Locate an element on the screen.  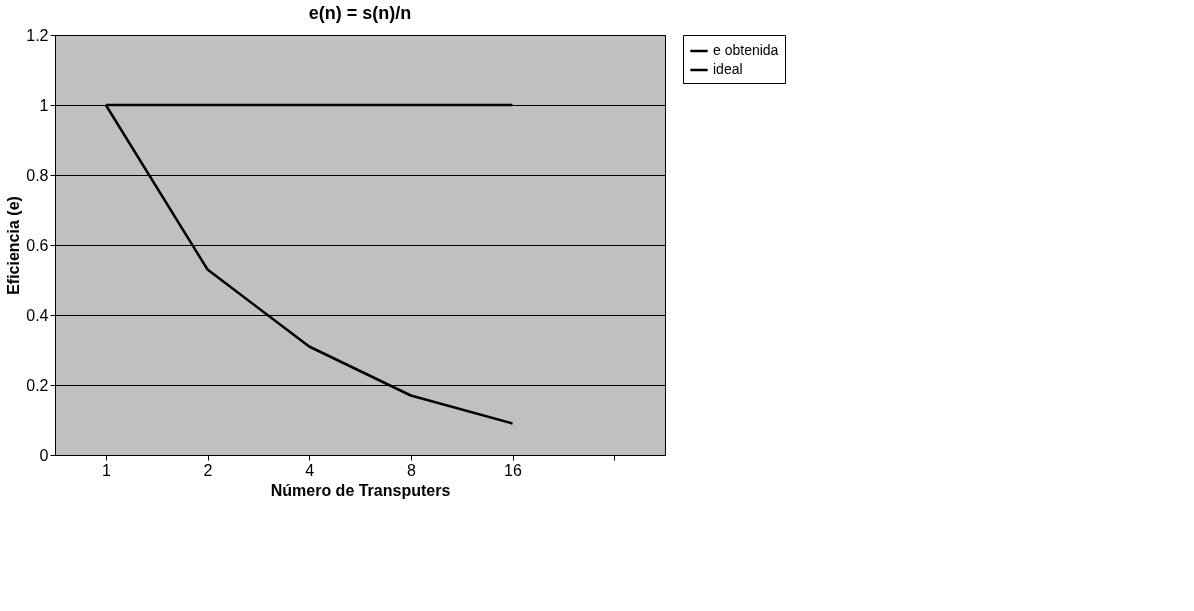
y-tick-label: 0.8 is located at coordinates (37, 175).